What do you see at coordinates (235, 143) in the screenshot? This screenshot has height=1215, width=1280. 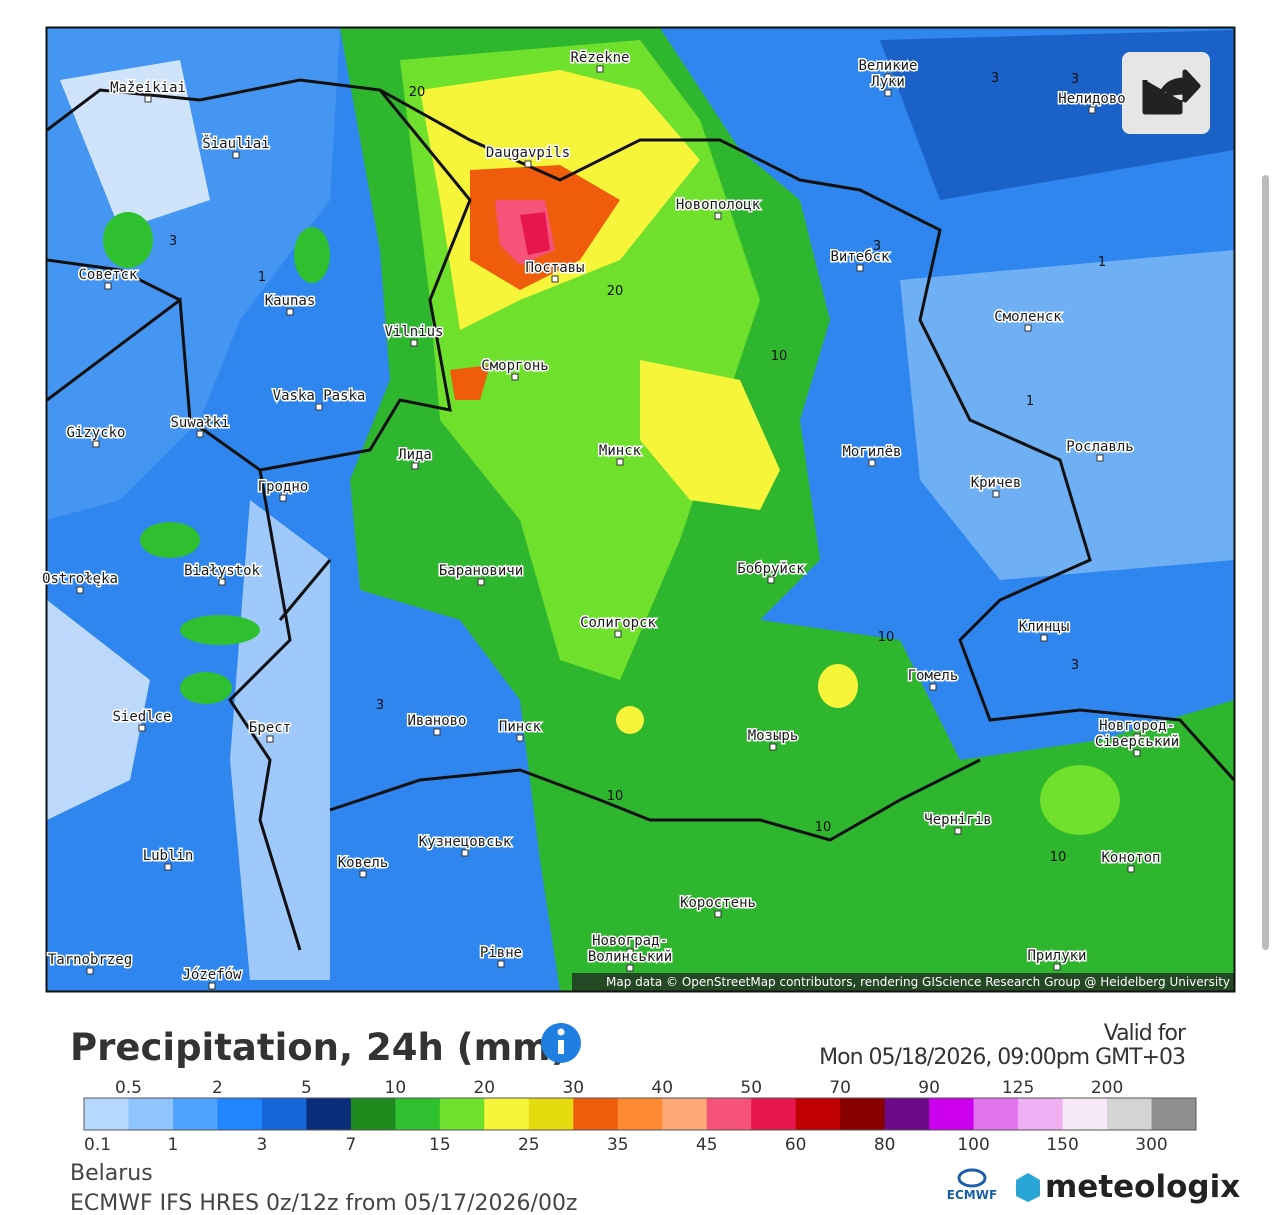 I see `place-label: Šiauliai` at bounding box center [235, 143].